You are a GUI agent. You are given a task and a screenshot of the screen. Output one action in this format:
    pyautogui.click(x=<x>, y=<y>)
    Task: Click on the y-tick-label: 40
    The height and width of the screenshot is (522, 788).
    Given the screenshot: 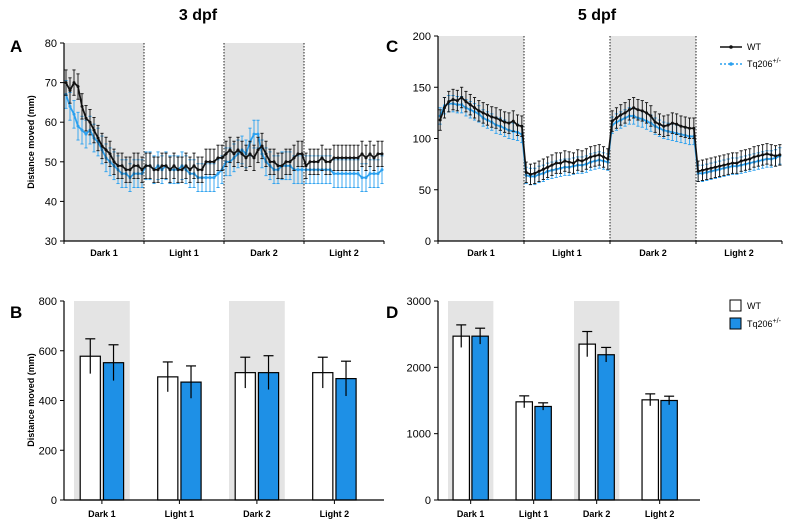 What is the action you would take?
    pyautogui.click(x=51, y=202)
    